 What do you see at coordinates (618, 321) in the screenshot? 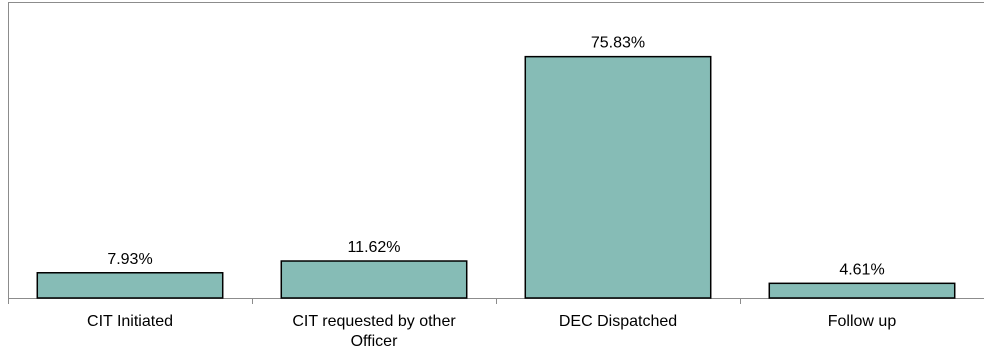
I see `category-label: DEC Dispatched` at bounding box center [618, 321].